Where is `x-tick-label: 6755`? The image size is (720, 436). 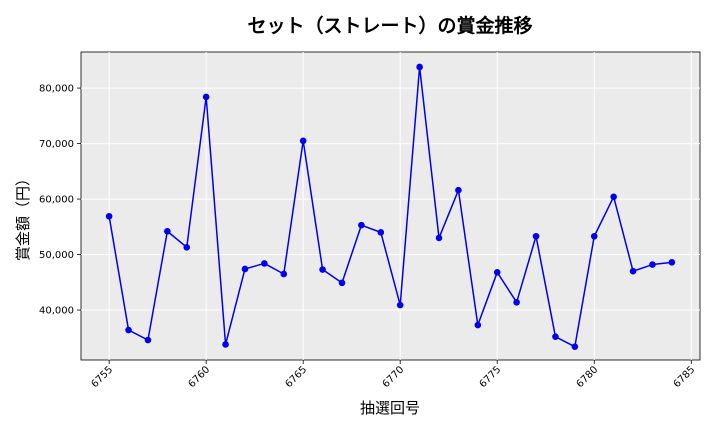 x-tick-label: 6755 is located at coordinates (102, 377).